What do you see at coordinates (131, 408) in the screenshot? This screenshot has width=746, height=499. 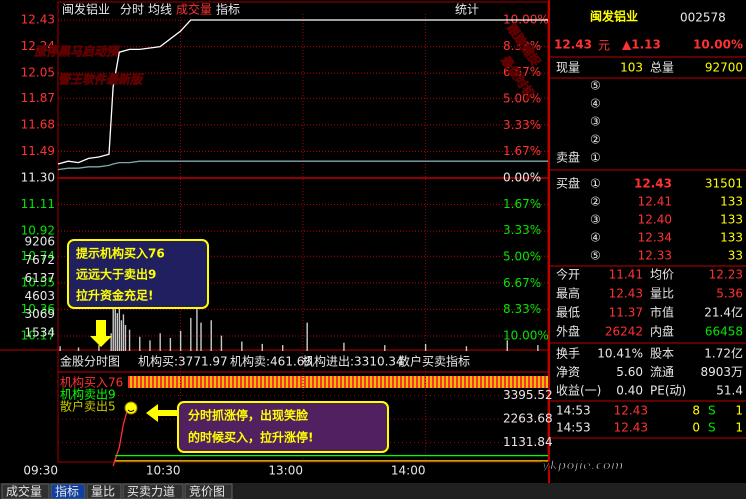 I see `smiley` at bounding box center [131, 408].